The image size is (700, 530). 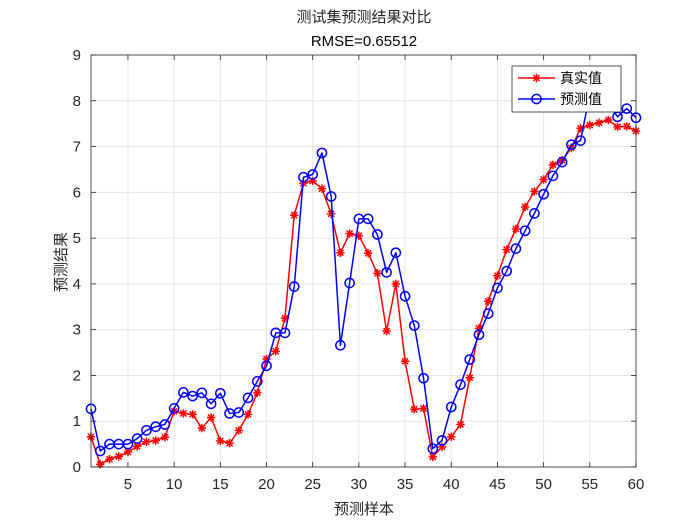 I want to click on chart-subtitle: RMSE=0.65512, so click(x=364, y=41).